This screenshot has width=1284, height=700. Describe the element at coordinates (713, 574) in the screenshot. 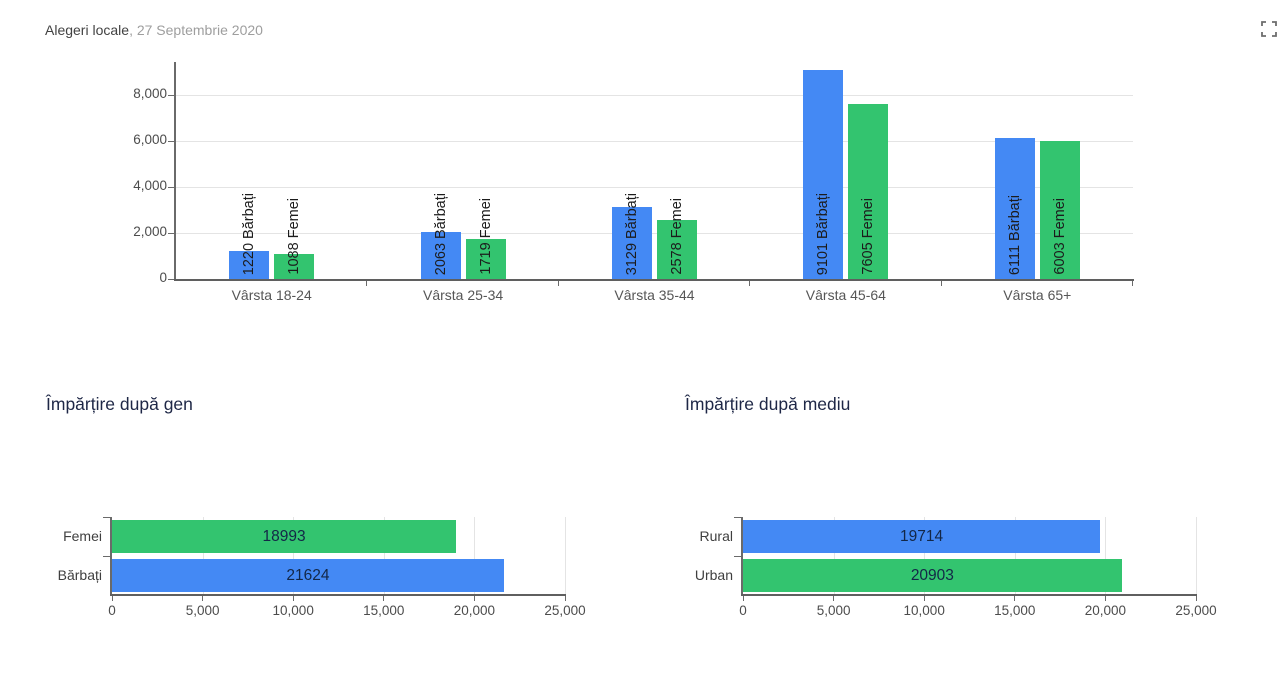

I see `hbar-category-label: Urban` at that location.